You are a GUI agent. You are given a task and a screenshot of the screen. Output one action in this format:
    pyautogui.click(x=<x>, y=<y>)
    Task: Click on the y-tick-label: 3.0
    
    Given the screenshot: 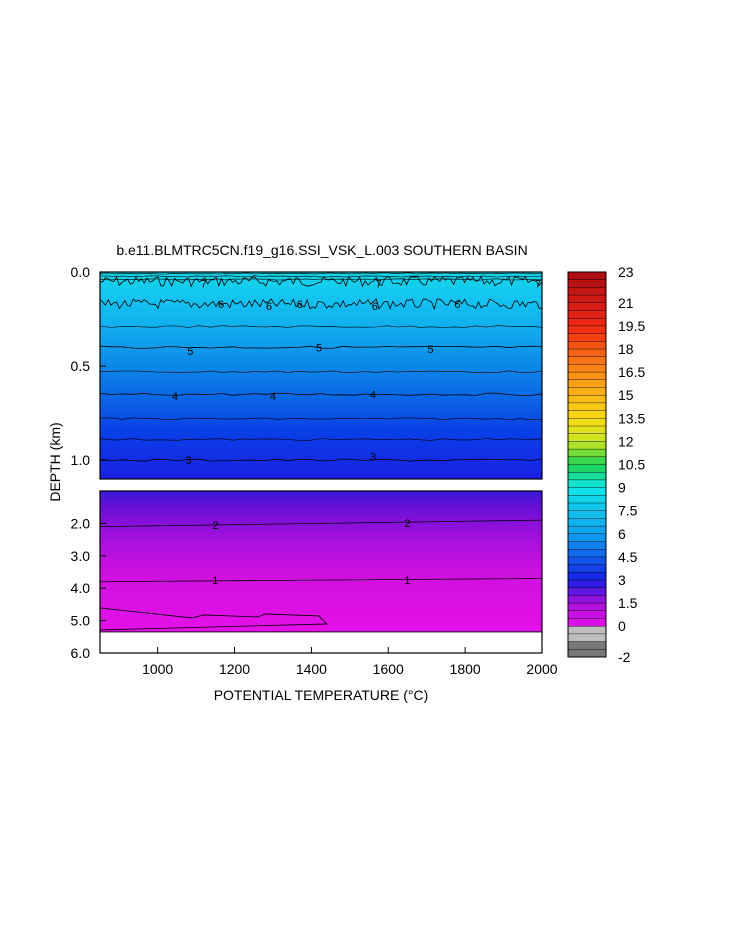 What is the action you would take?
    pyautogui.click(x=81, y=556)
    